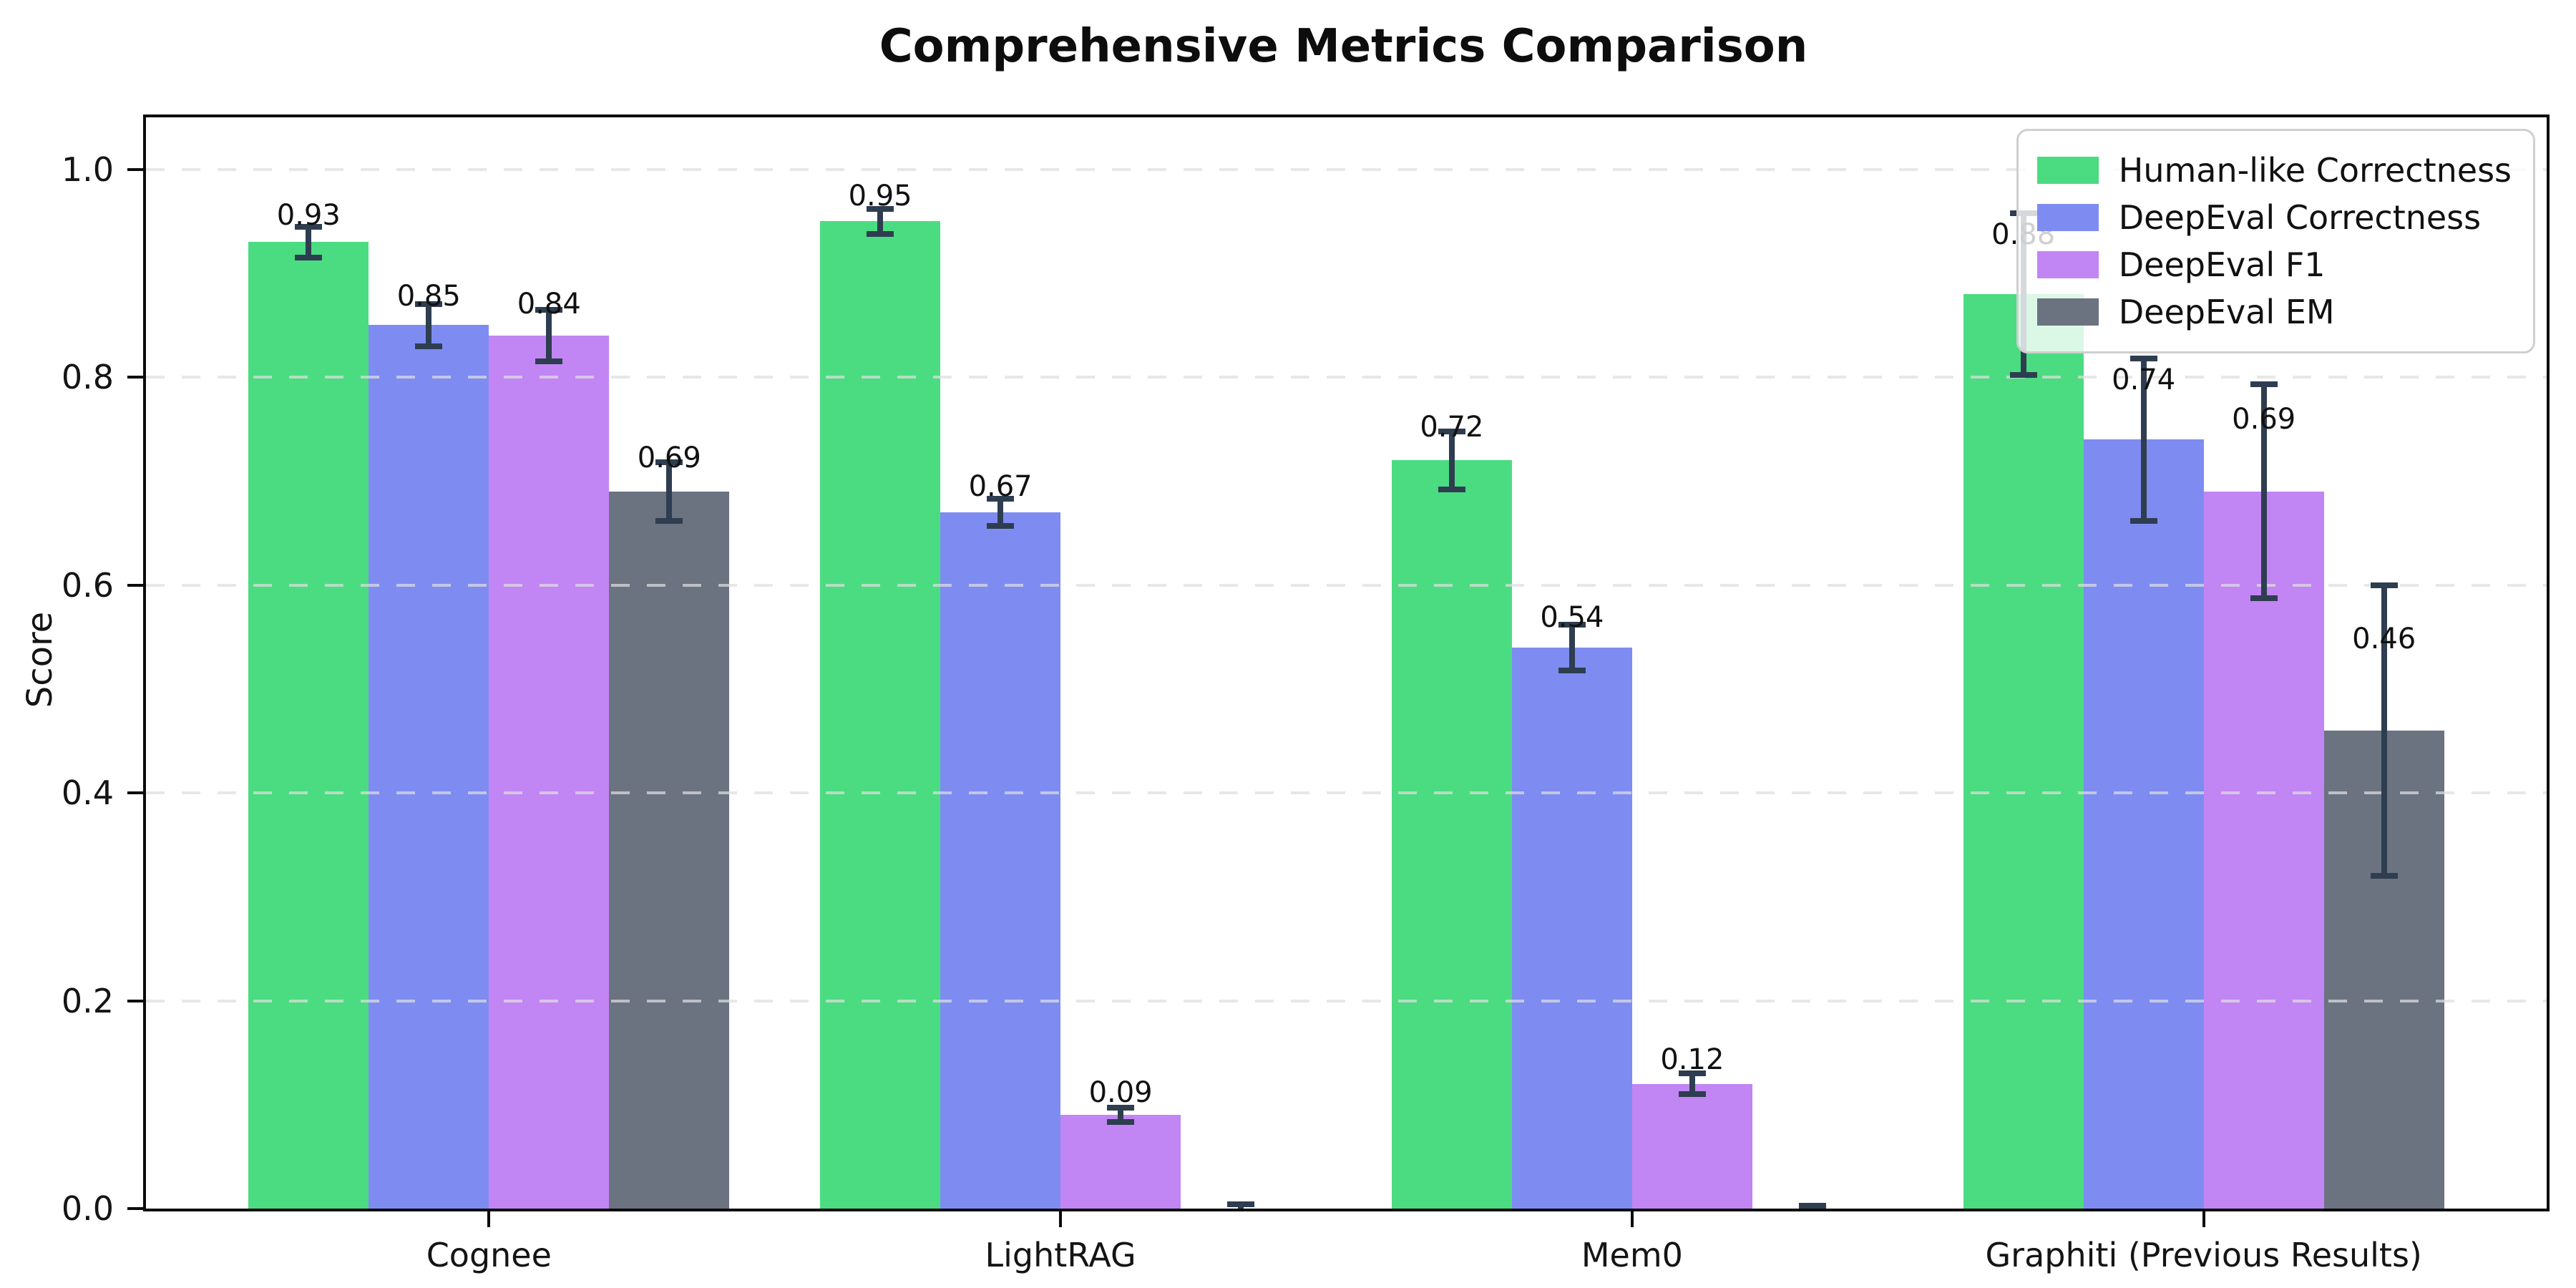  What do you see at coordinates (87, 585) in the screenshot?
I see `y-tick-label-0.6: 0.6` at bounding box center [87, 585].